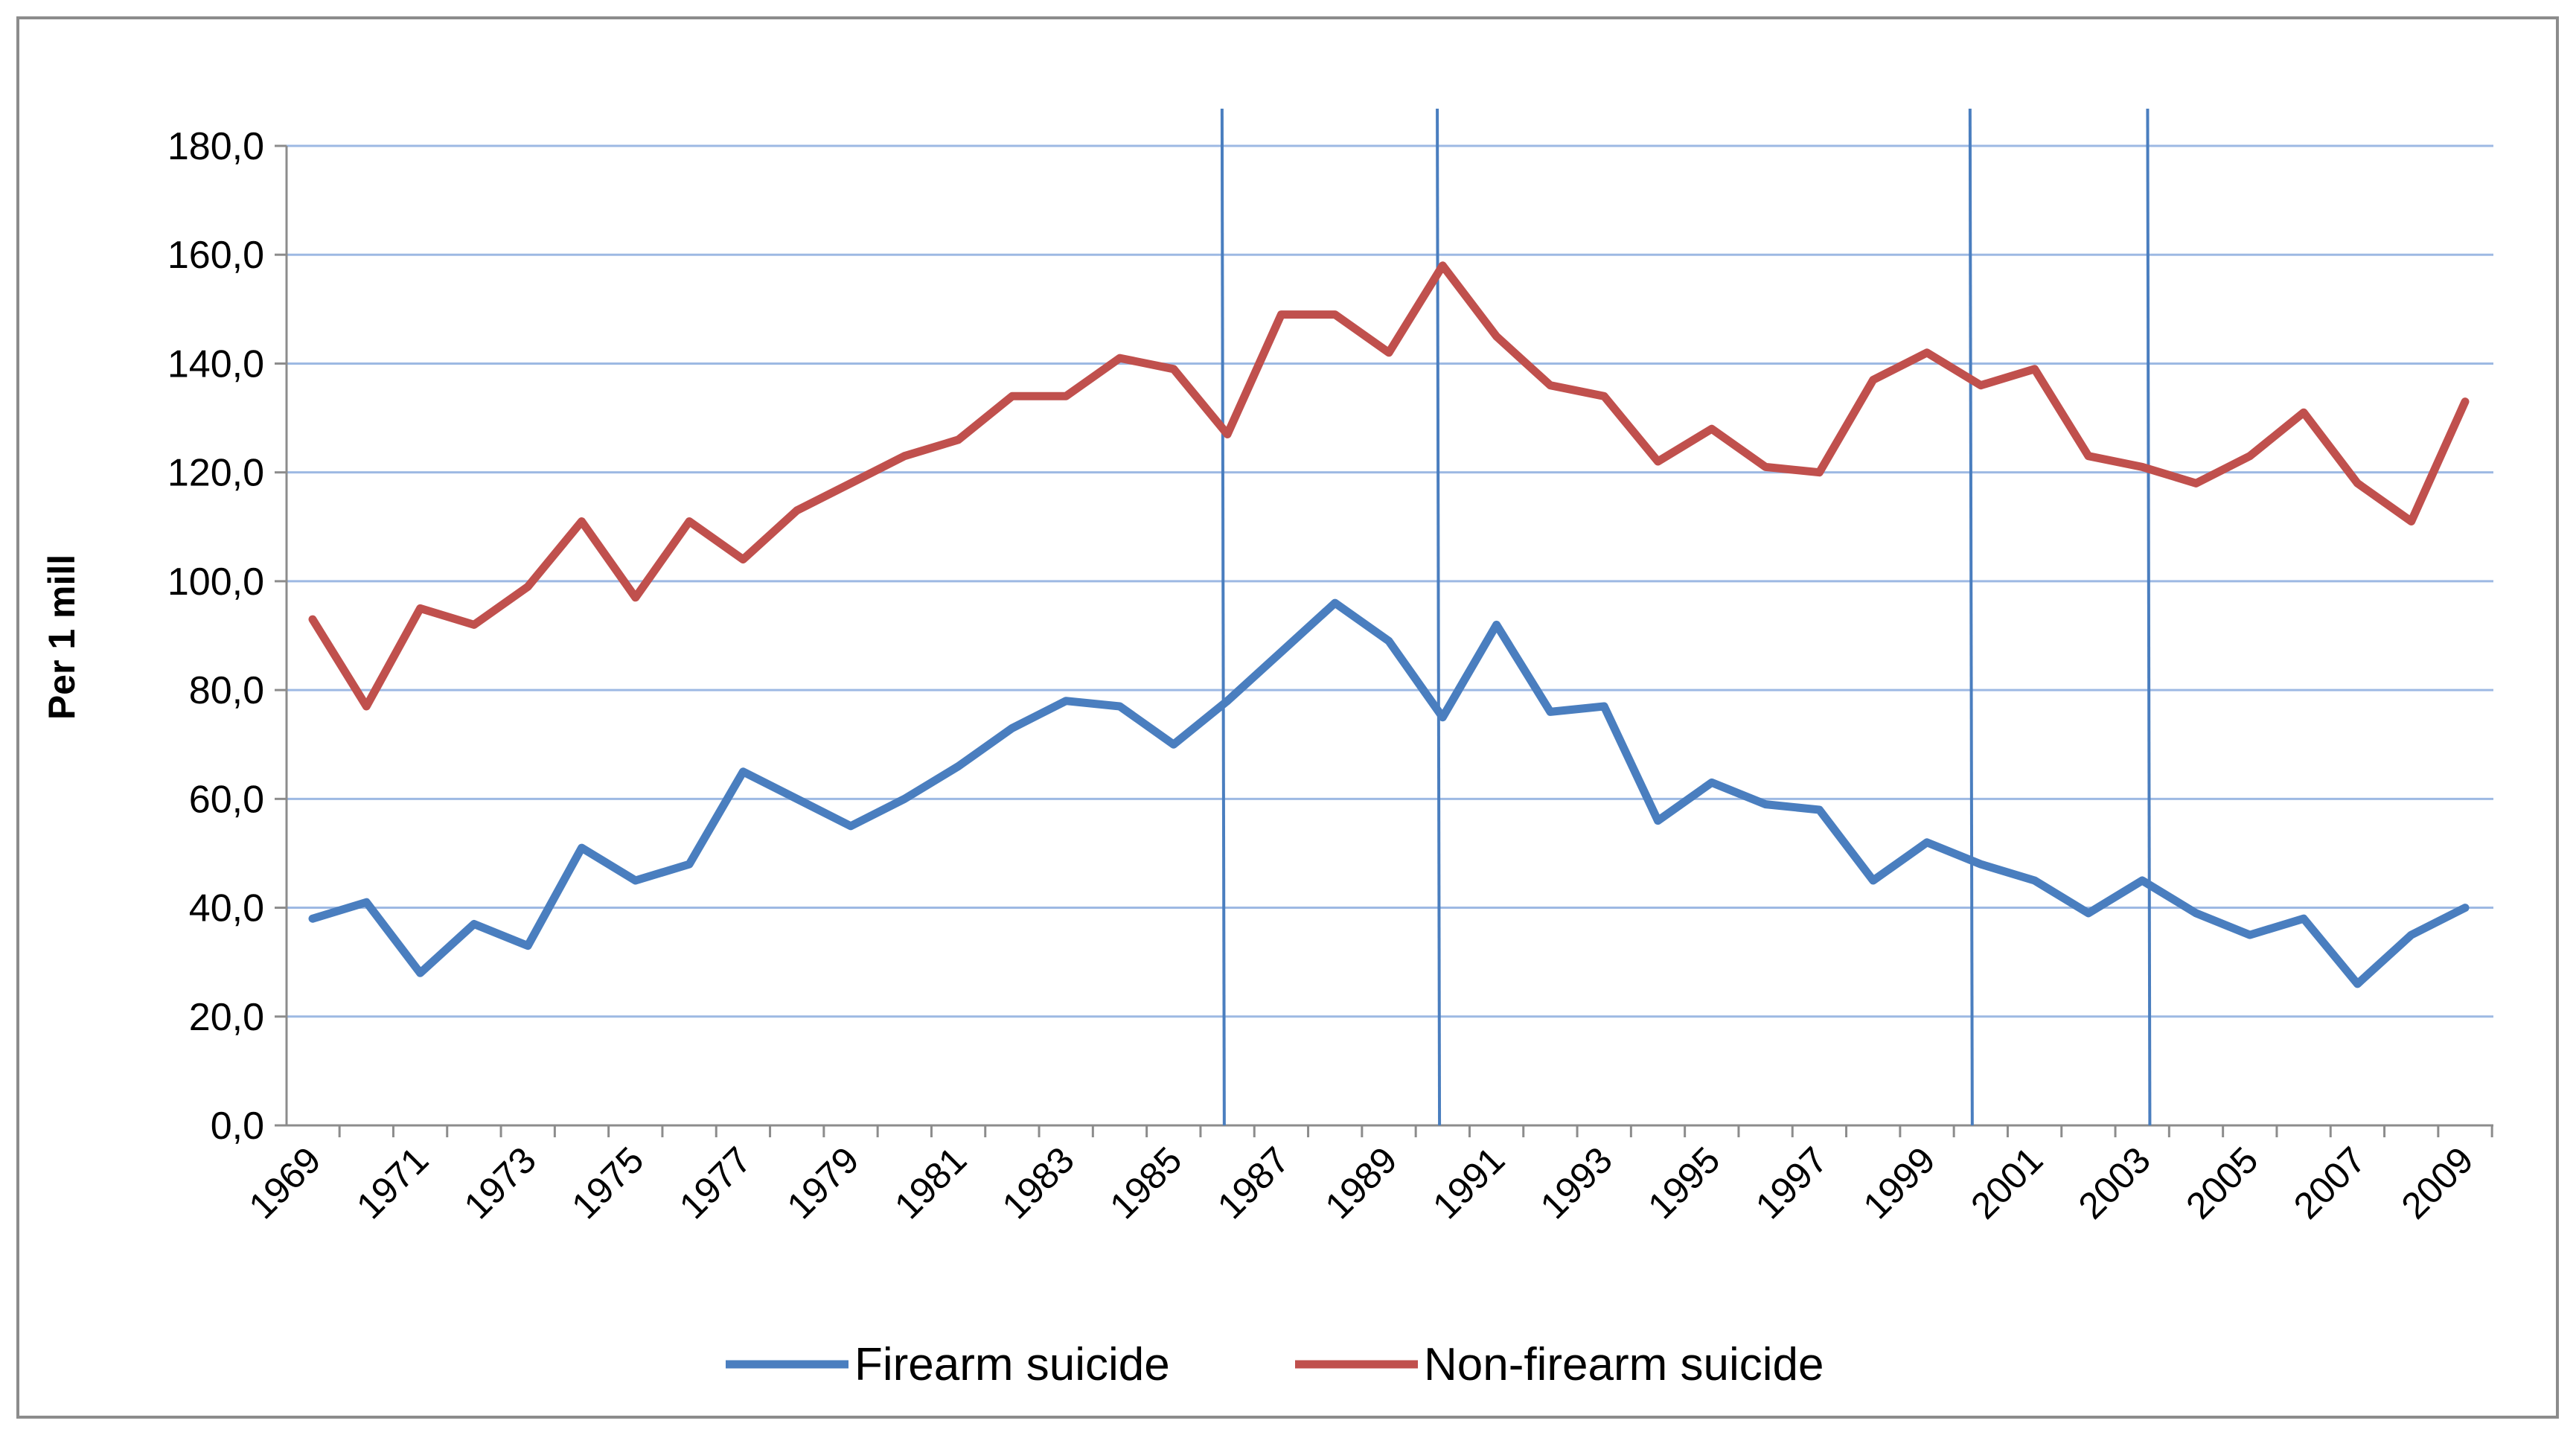 The image size is (2576, 1438). I want to click on y-axis-label: Per 1 mill, so click(62, 637).